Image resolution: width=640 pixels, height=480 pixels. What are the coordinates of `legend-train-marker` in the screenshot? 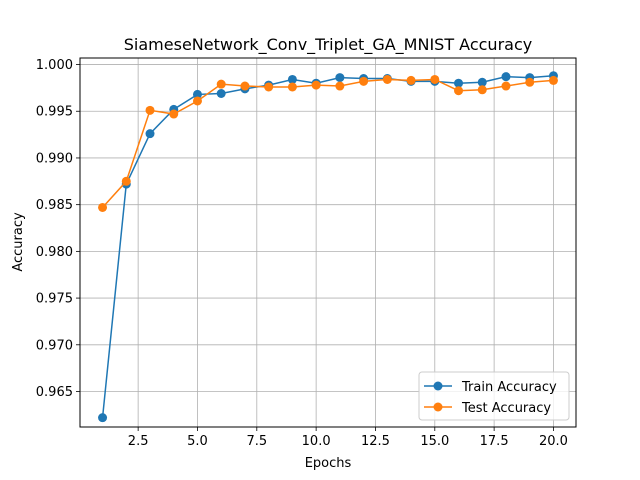 It's located at (438, 386).